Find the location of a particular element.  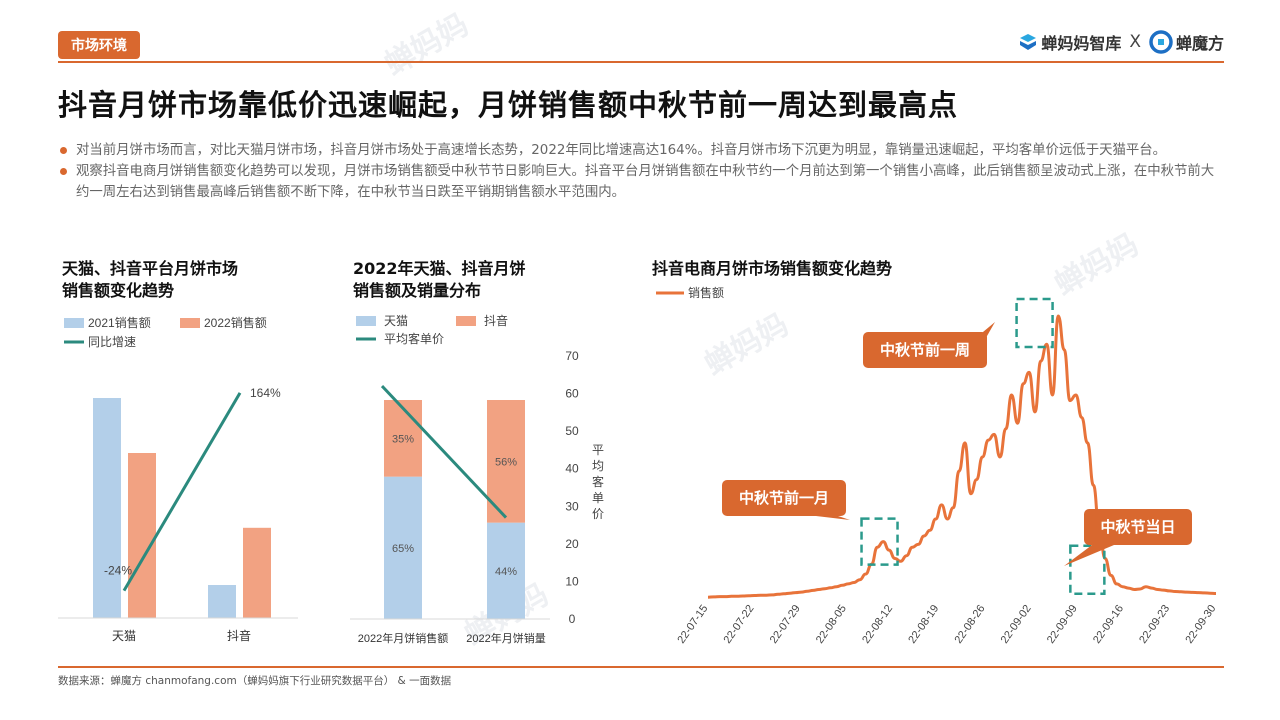

y2-tick-label: 10 is located at coordinates (572, 581).